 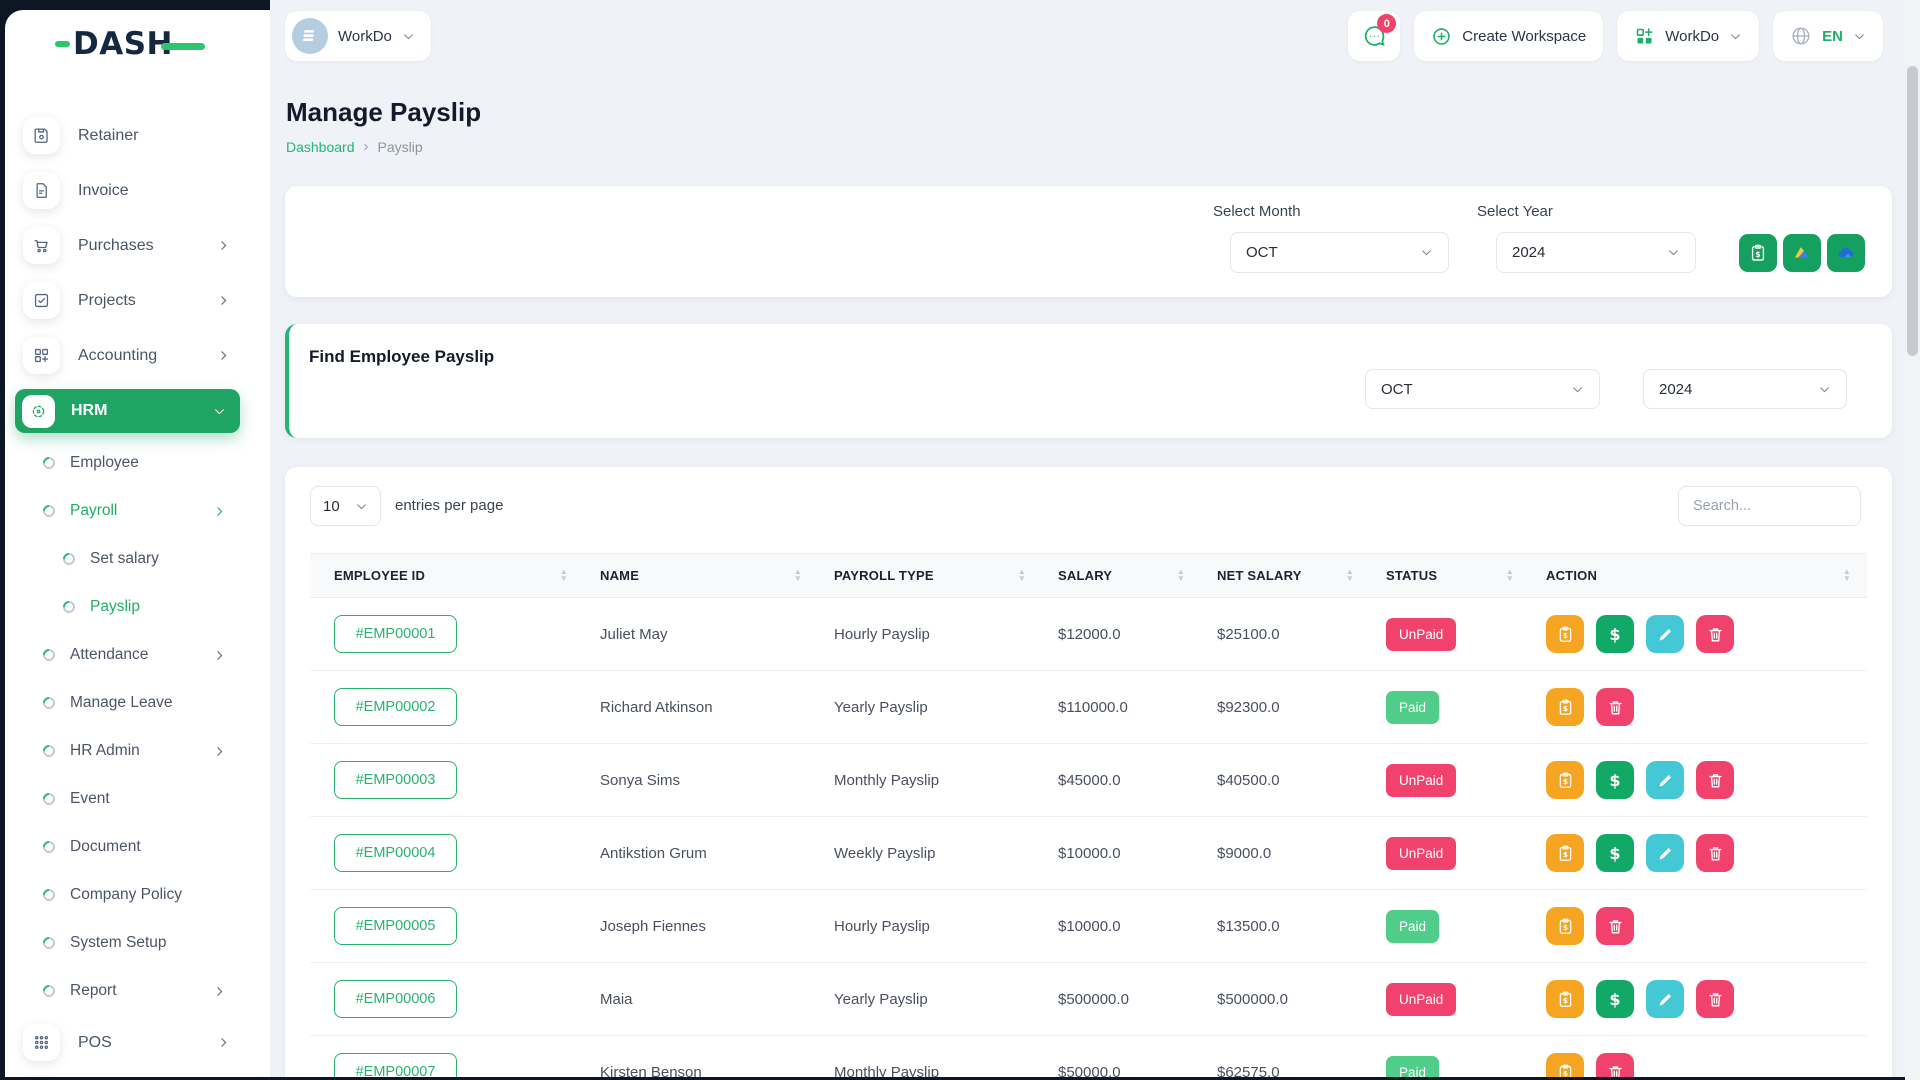 What do you see at coordinates (137, 1042) in the screenshot?
I see `sidebar-item-pos: POS` at bounding box center [137, 1042].